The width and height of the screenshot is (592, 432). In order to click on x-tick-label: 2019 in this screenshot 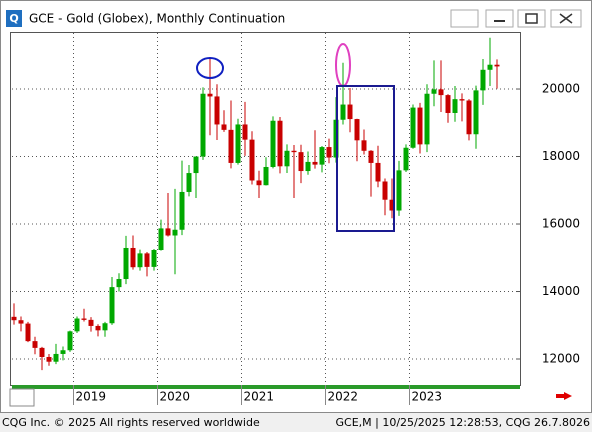, I will do `click(91, 397)`.